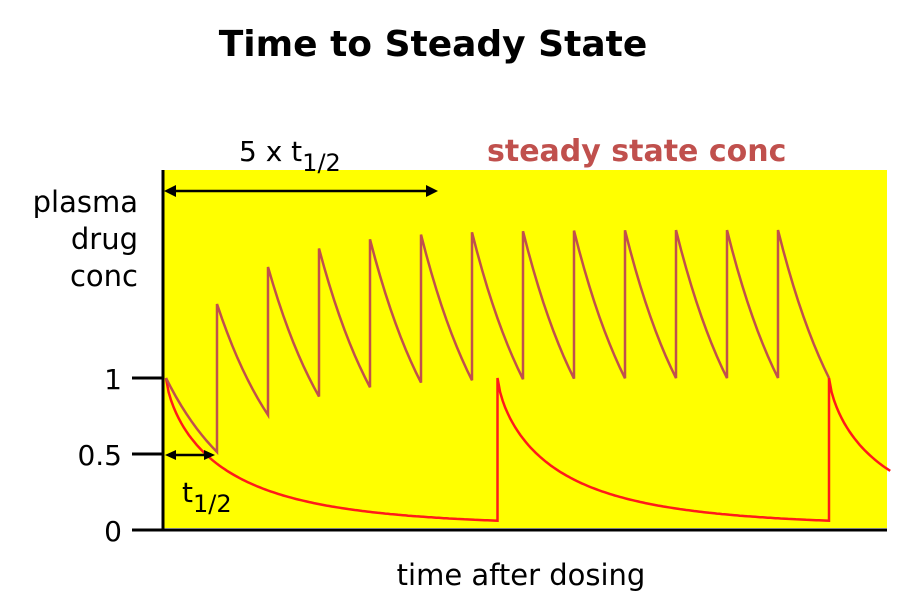 This screenshot has width=915, height=603. Describe the element at coordinates (113, 531) in the screenshot. I see `ytick-label-0: 0` at that location.